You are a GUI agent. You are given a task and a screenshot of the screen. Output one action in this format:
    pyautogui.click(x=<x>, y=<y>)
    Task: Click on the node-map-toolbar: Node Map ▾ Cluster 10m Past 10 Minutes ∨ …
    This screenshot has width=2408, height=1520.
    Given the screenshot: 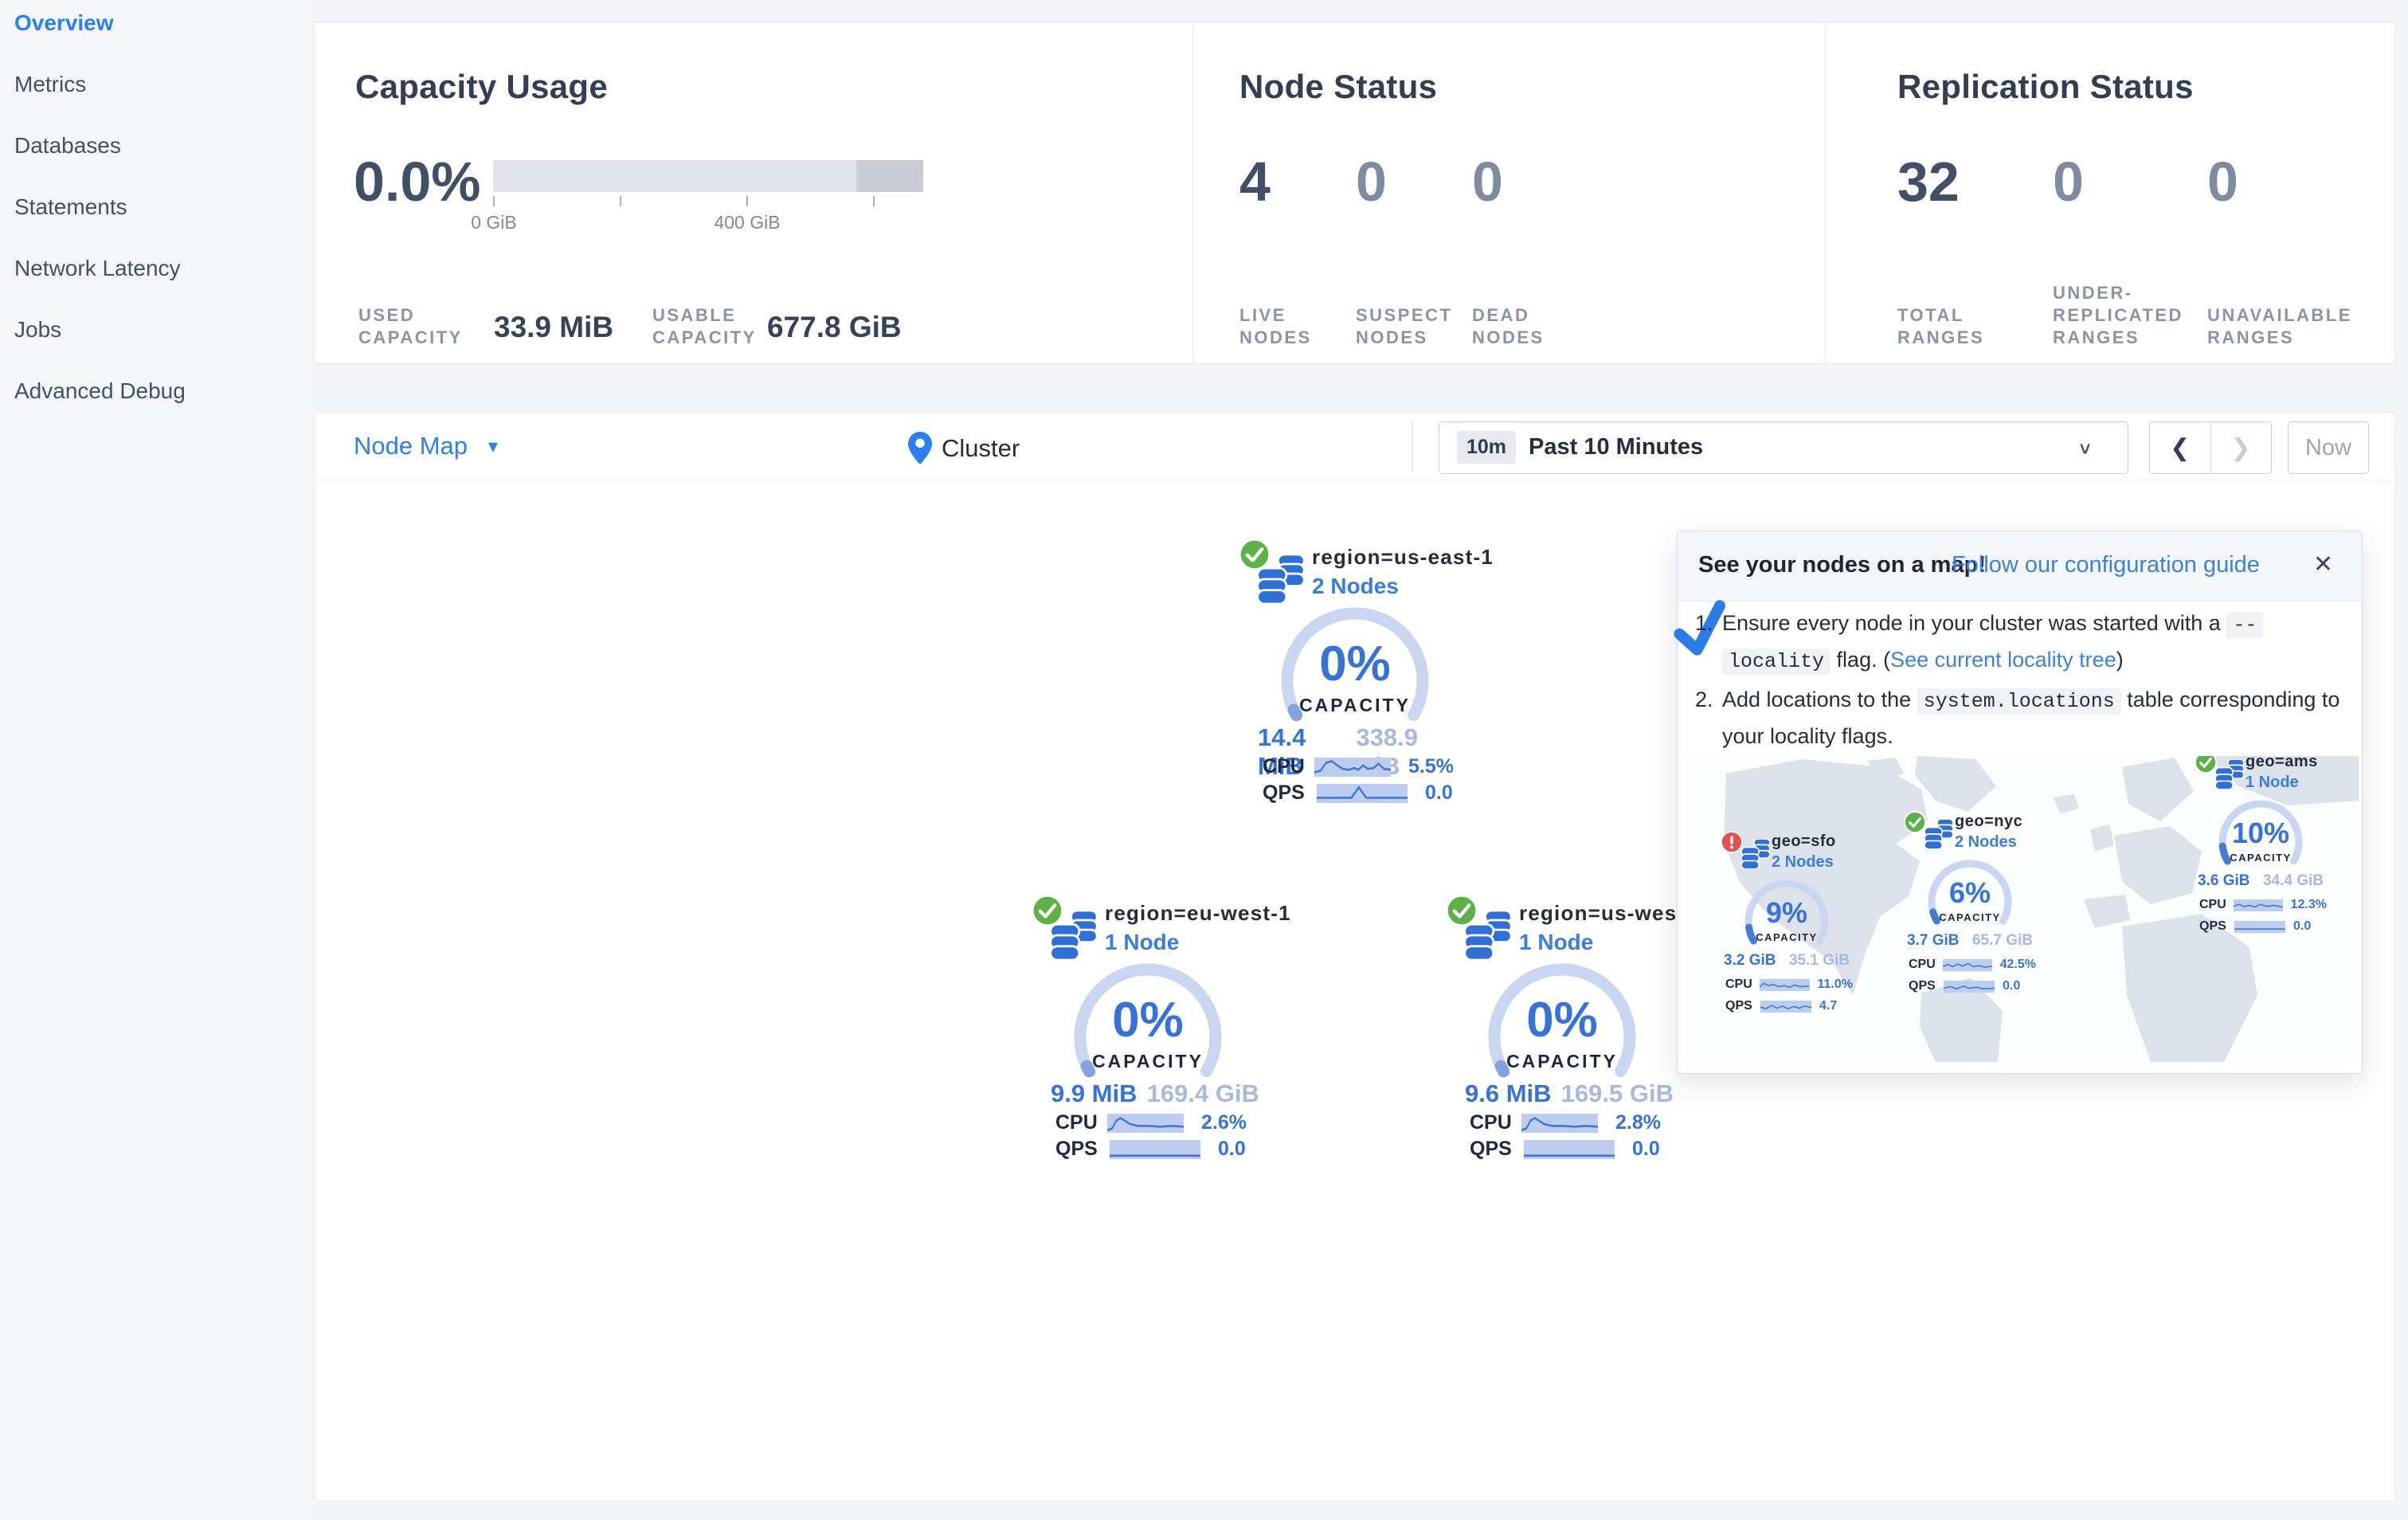 What is the action you would take?
    pyautogui.click(x=1355, y=446)
    